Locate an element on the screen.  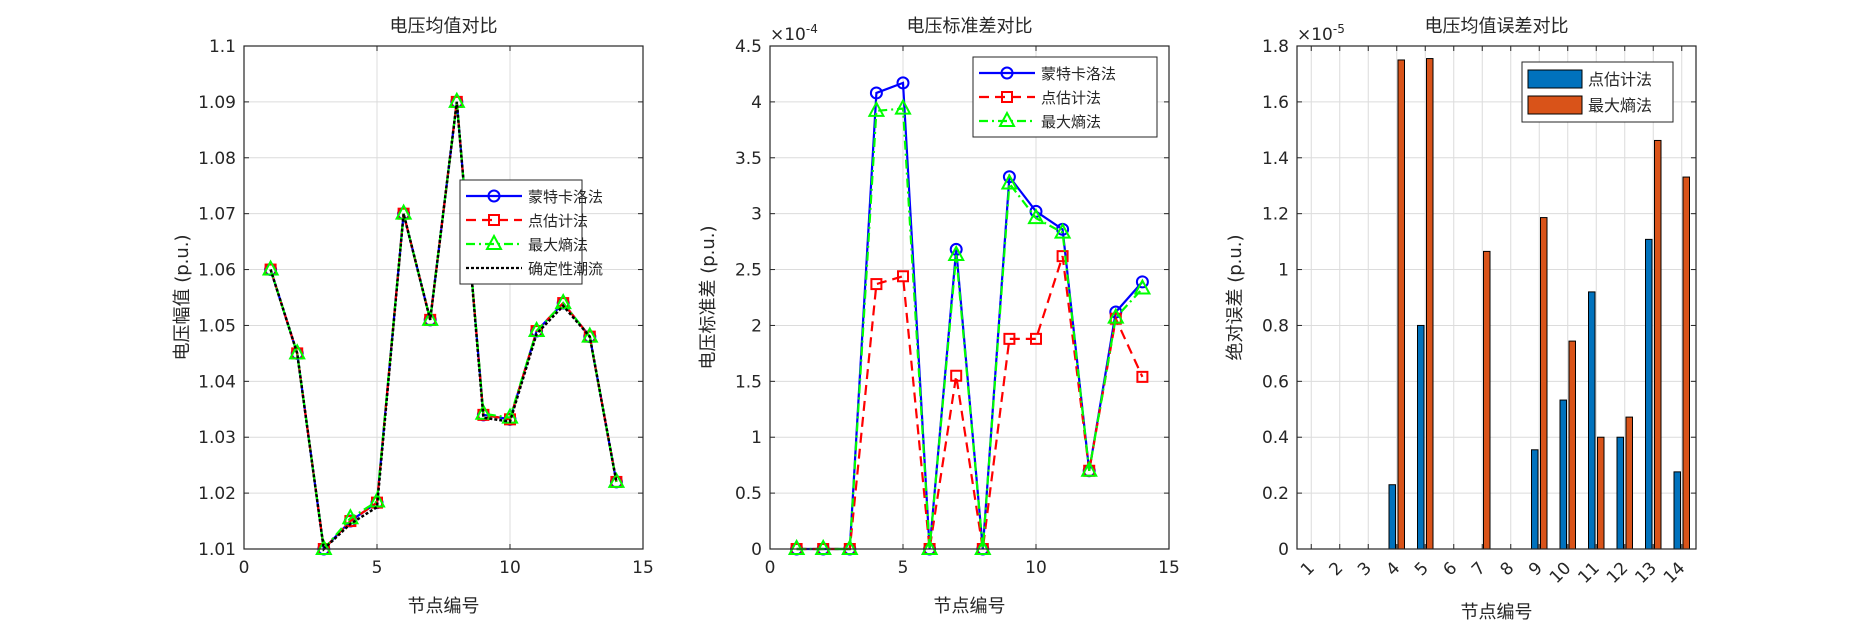
y-axis-label: 电压幅值 (p.u.) is located at coordinates (182, 297).